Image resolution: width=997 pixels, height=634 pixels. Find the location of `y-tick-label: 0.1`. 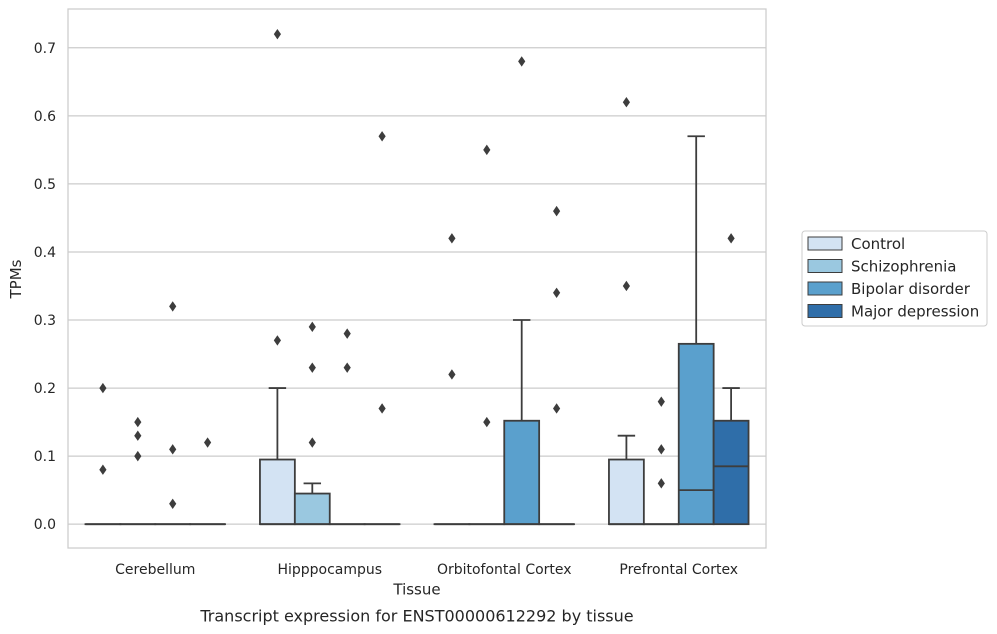

y-tick-label: 0.1 is located at coordinates (45, 457).